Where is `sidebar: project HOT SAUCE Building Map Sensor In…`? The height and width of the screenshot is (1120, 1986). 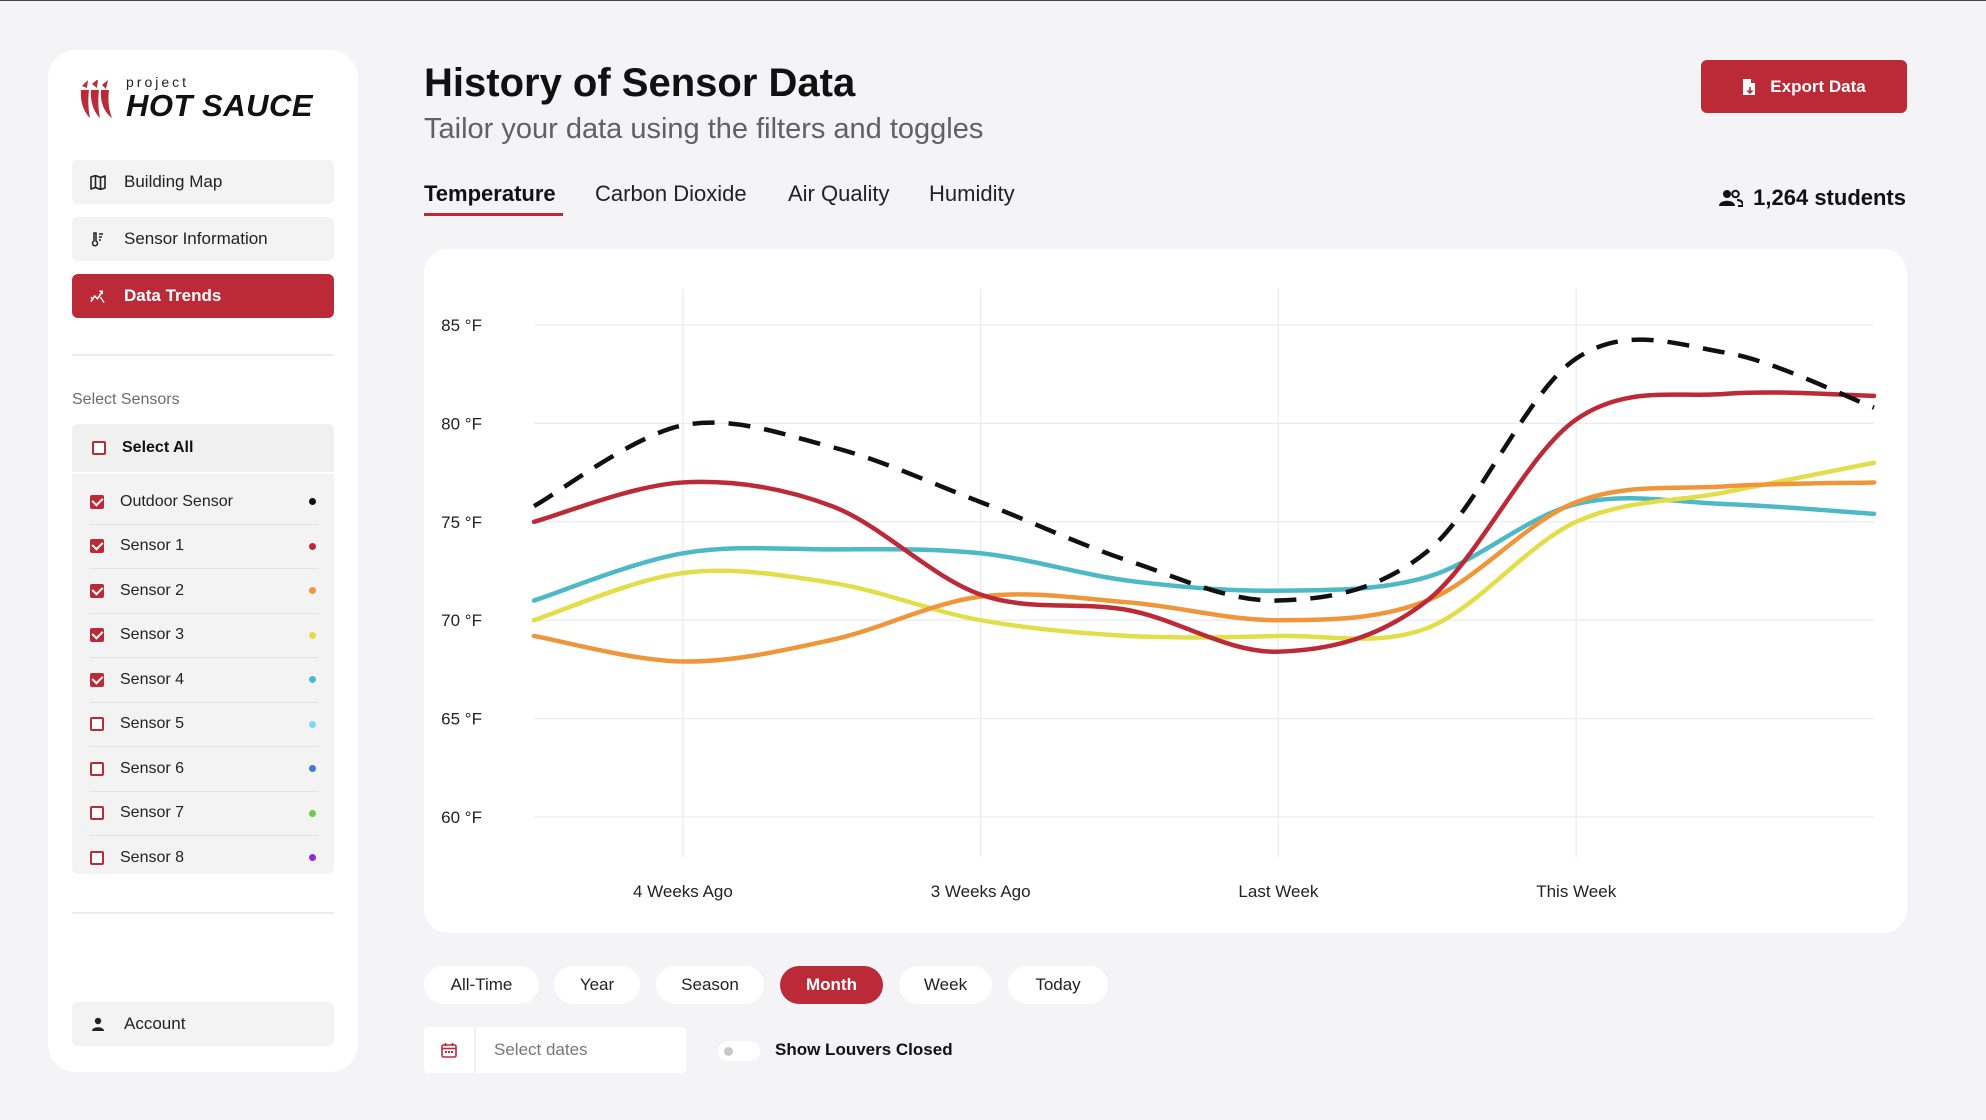 sidebar: project HOT SAUCE Building Map Sensor In… is located at coordinates (203, 561).